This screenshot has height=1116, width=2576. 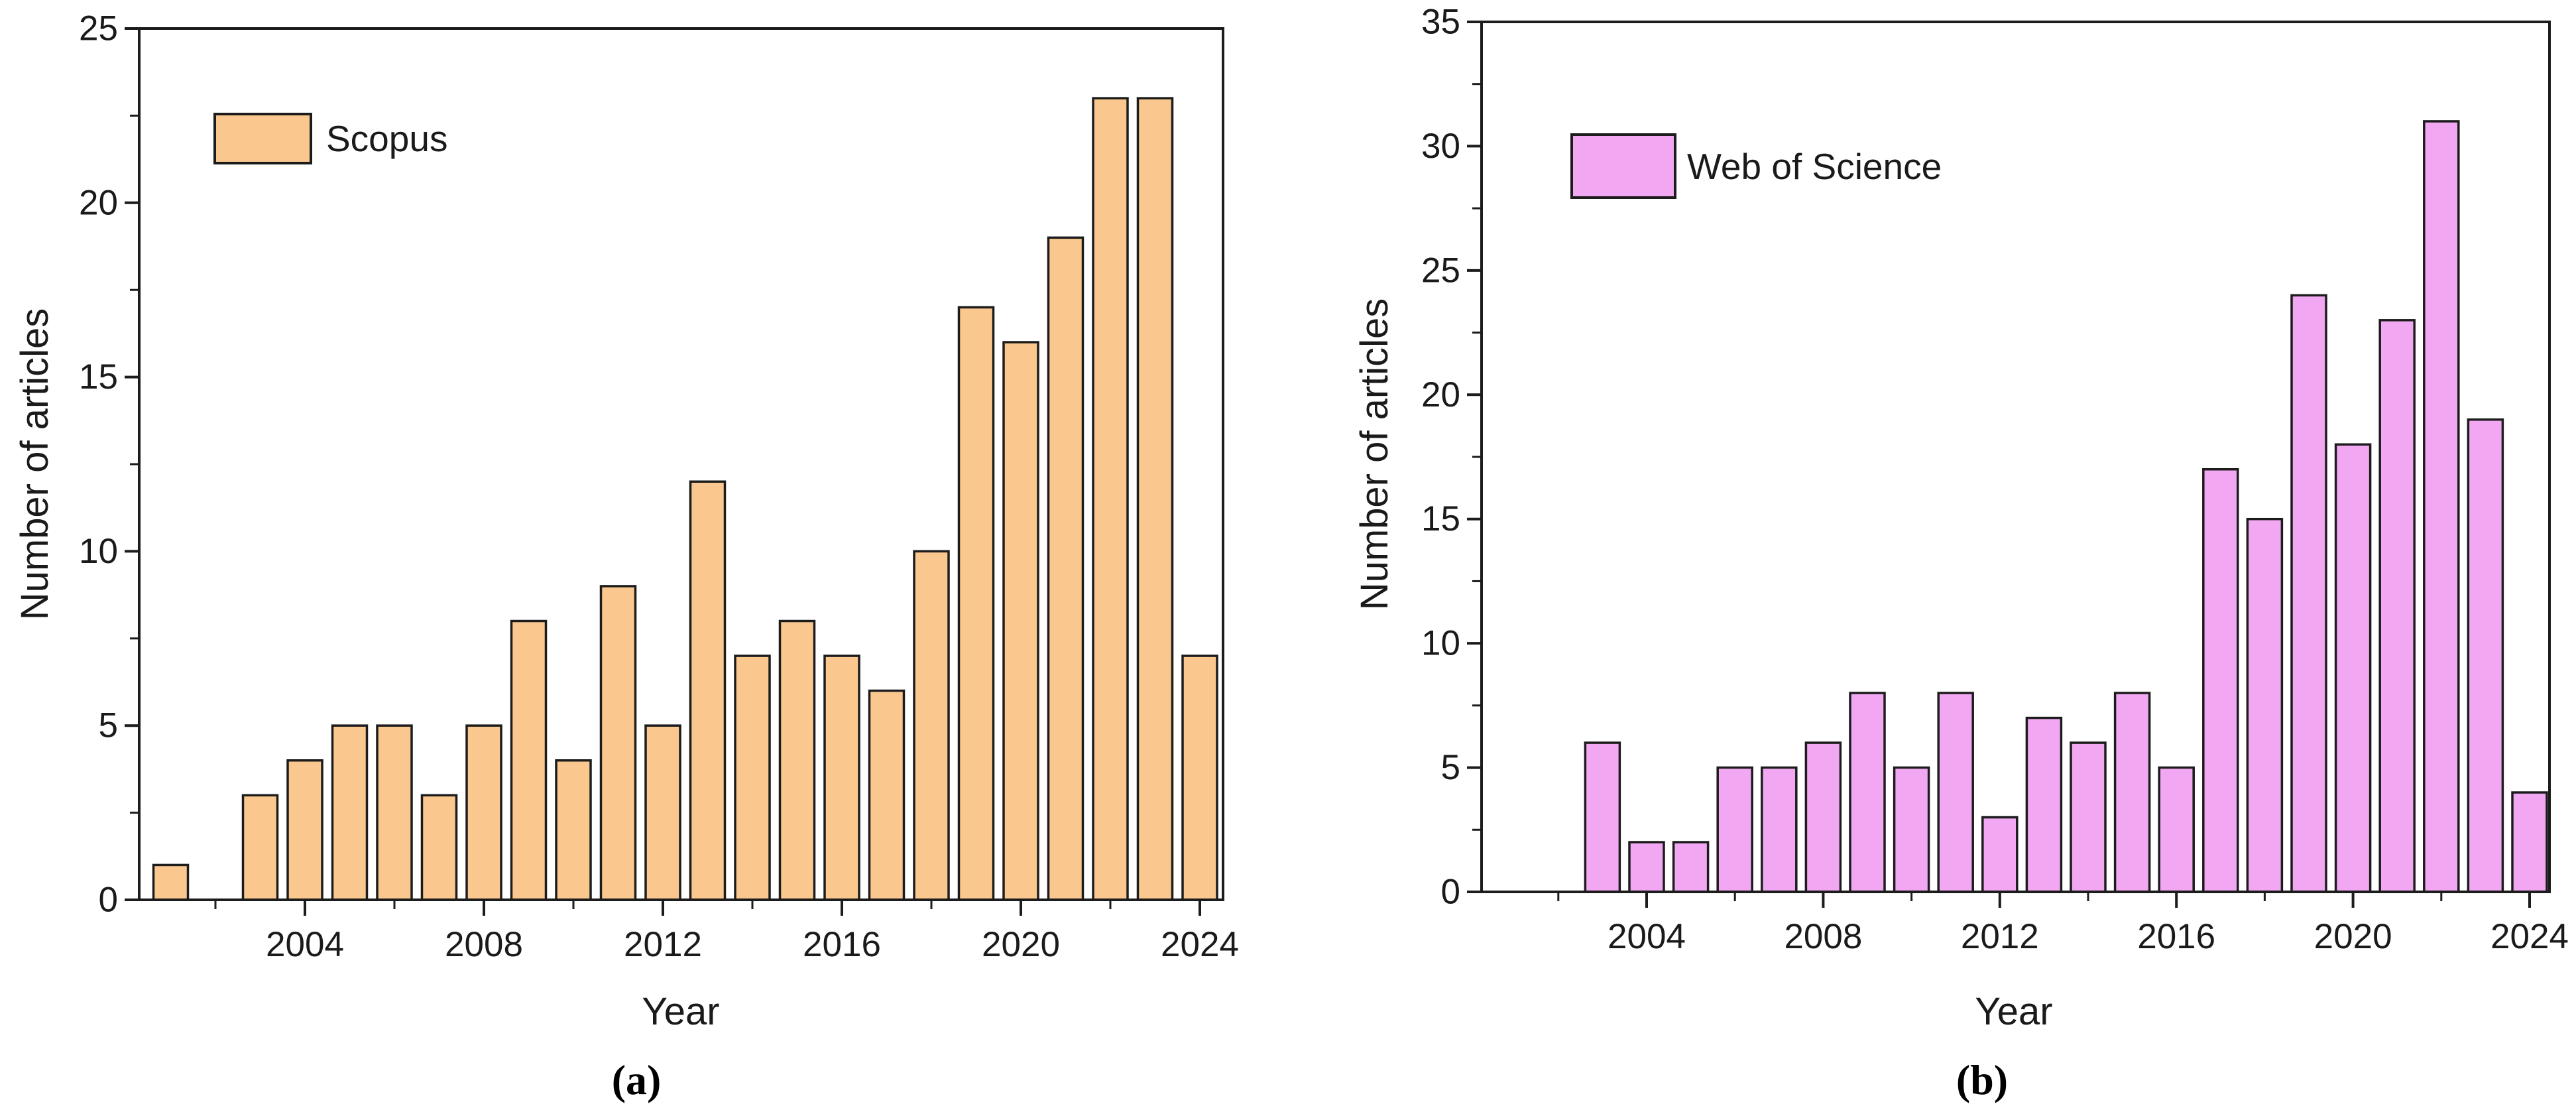 What do you see at coordinates (887, 795) in the screenshot?
I see `bar-scopus-2017` at bounding box center [887, 795].